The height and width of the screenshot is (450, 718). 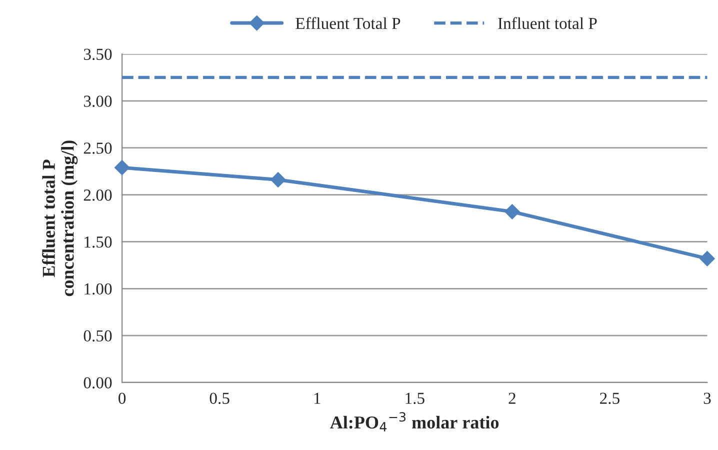 I want to click on y-tick-label: 0.00, so click(x=98, y=383).